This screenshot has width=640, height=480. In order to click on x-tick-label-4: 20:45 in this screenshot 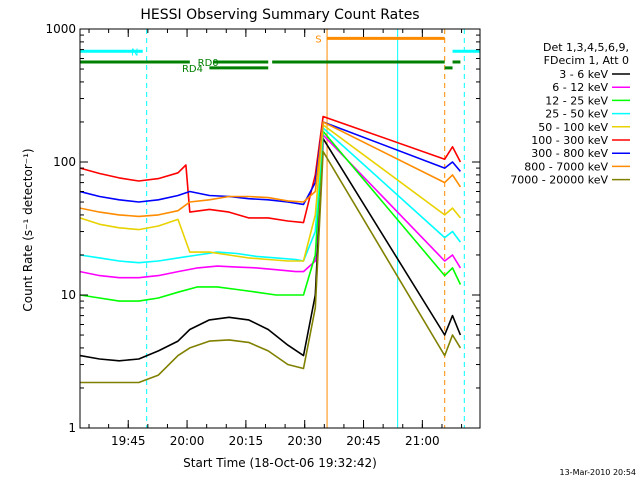, I will do `click(363, 441)`.